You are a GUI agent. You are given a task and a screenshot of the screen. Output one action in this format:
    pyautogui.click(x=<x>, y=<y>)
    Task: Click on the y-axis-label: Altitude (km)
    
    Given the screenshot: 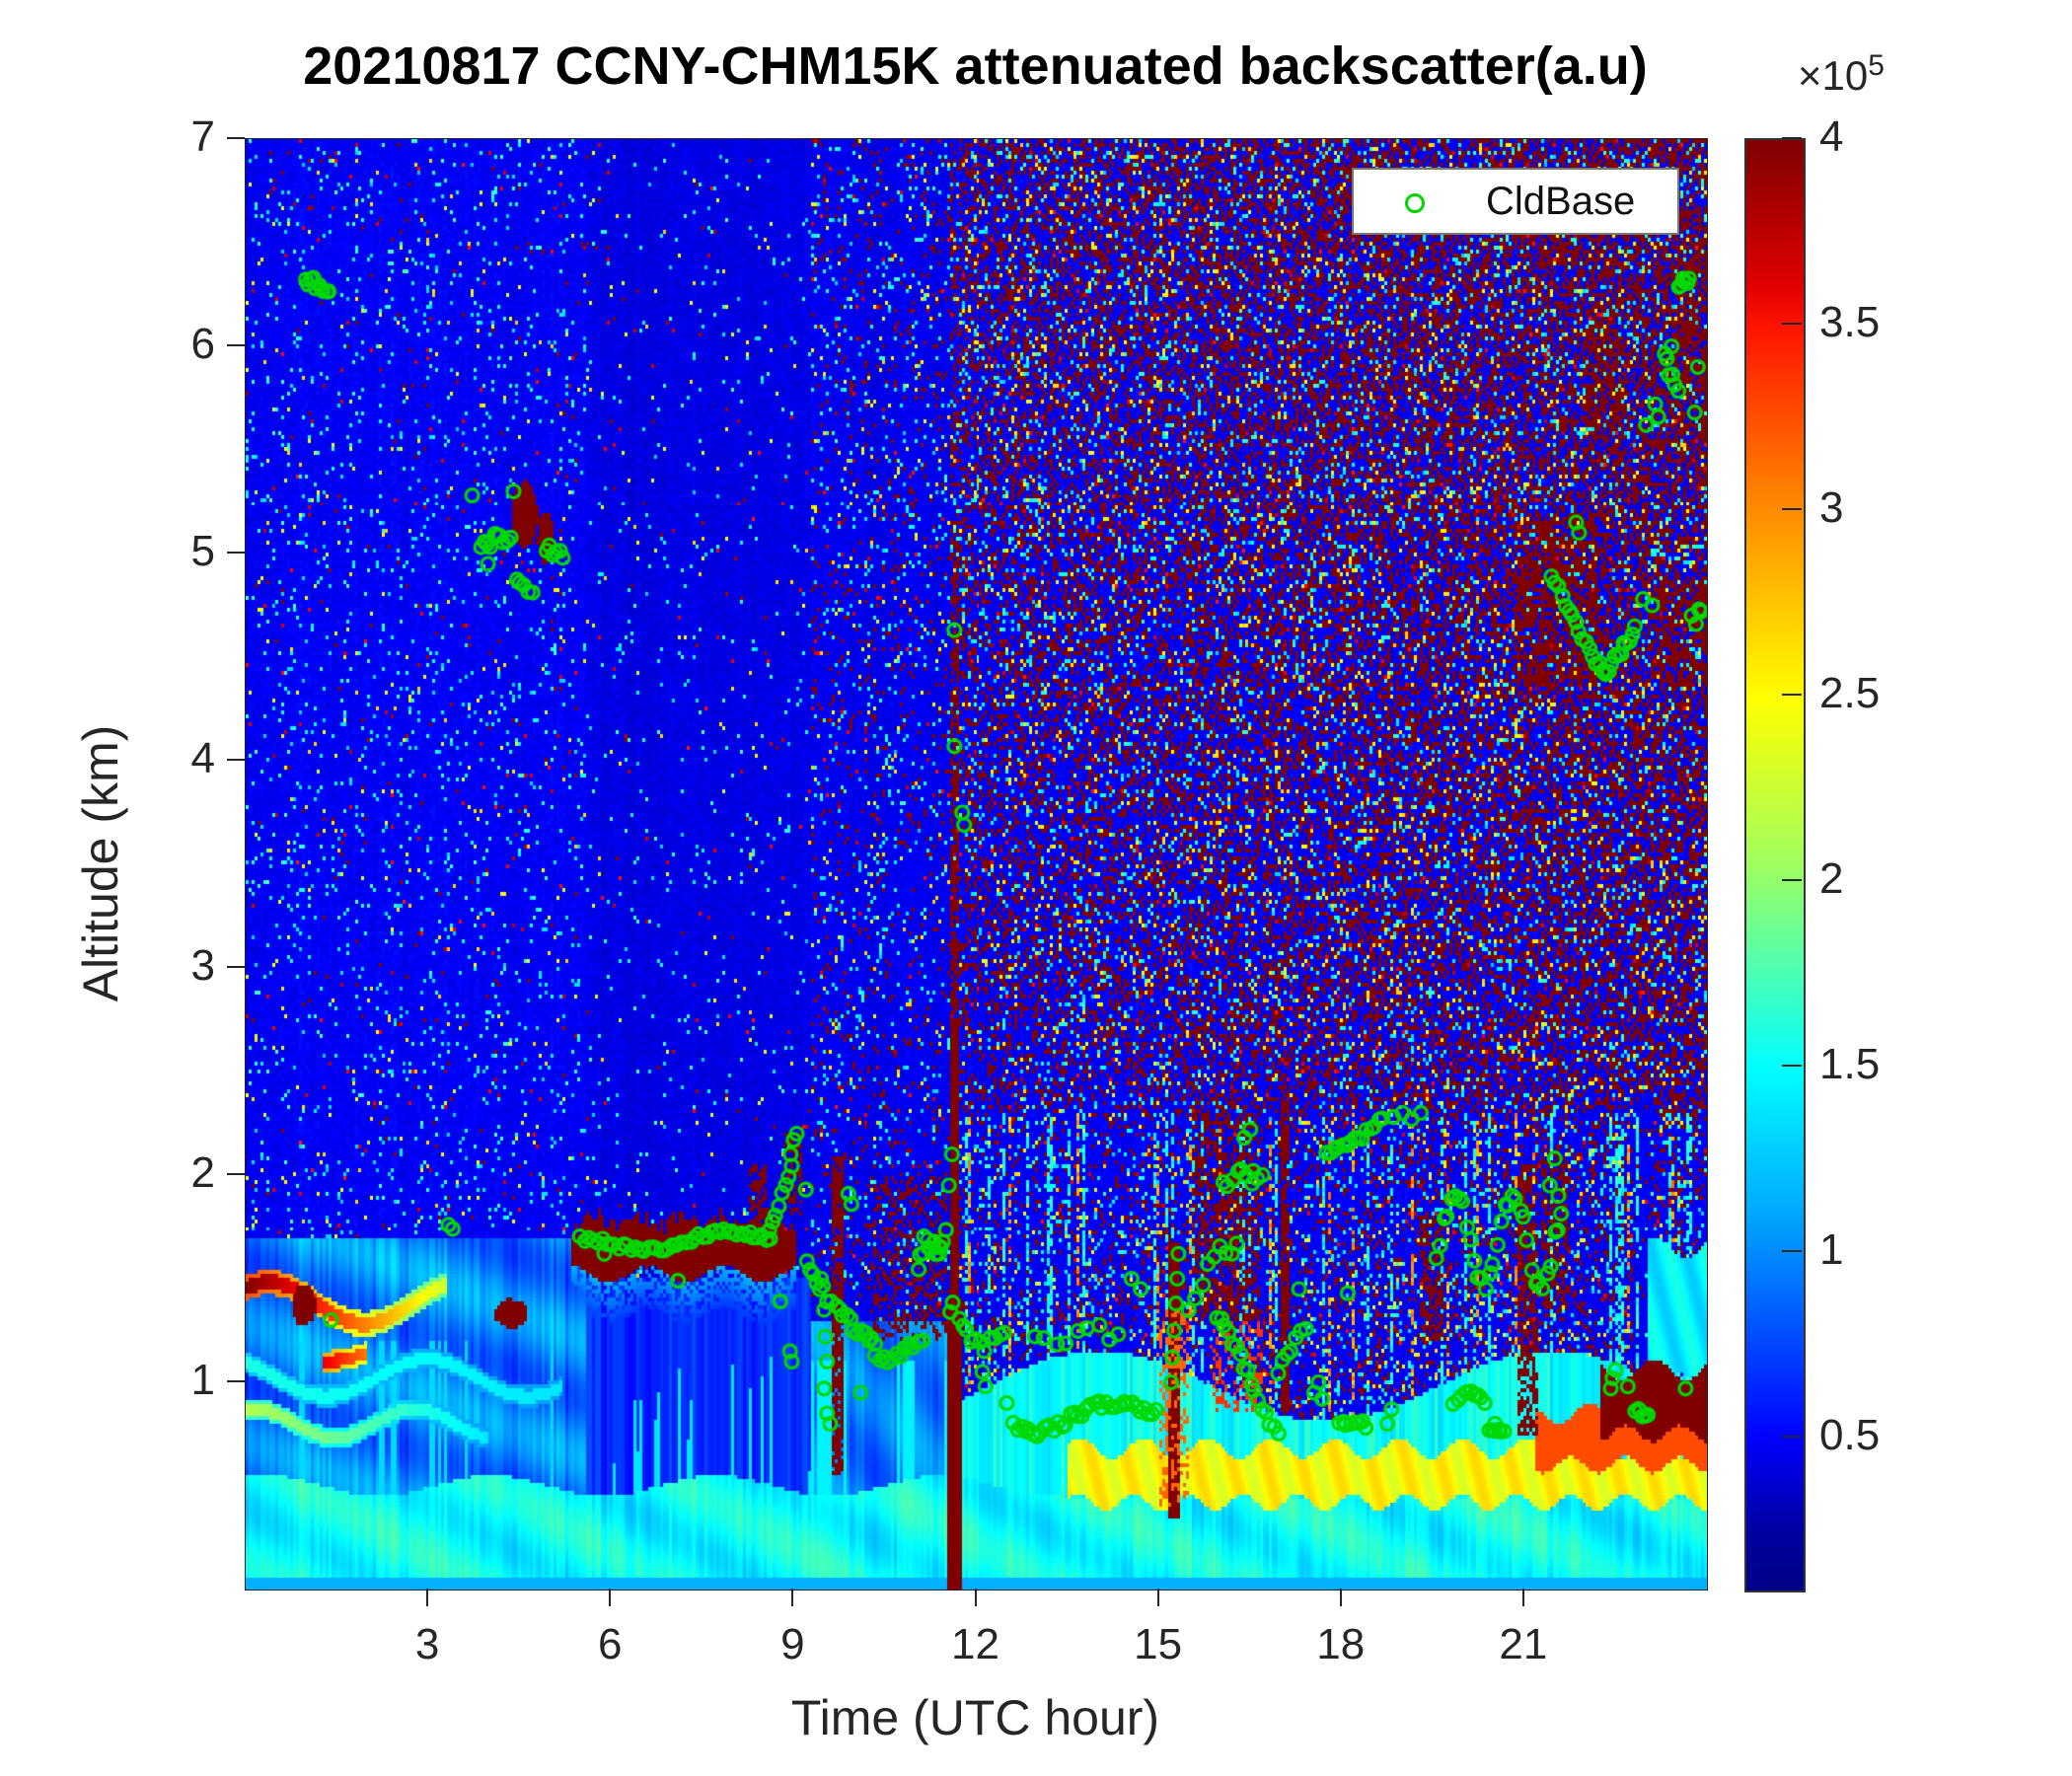 What is the action you would take?
    pyautogui.click(x=100, y=863)
    